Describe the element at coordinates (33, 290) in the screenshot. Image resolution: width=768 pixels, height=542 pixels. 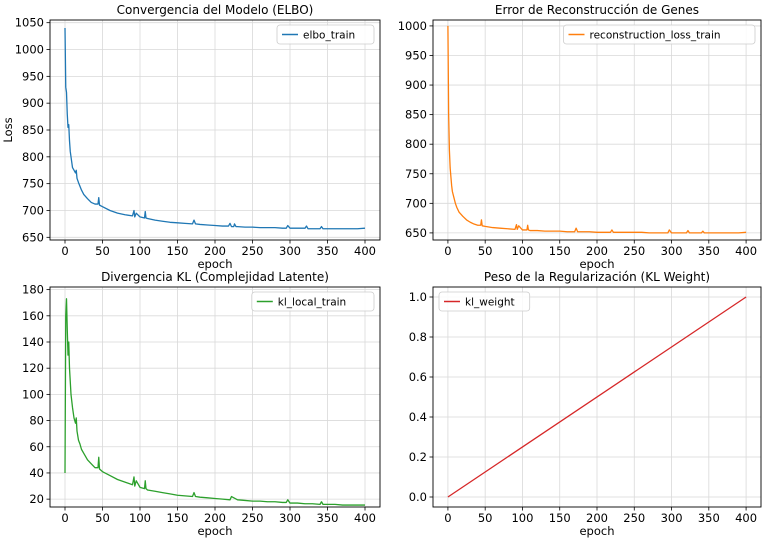
I see `y-tick-label: 180` at that location.